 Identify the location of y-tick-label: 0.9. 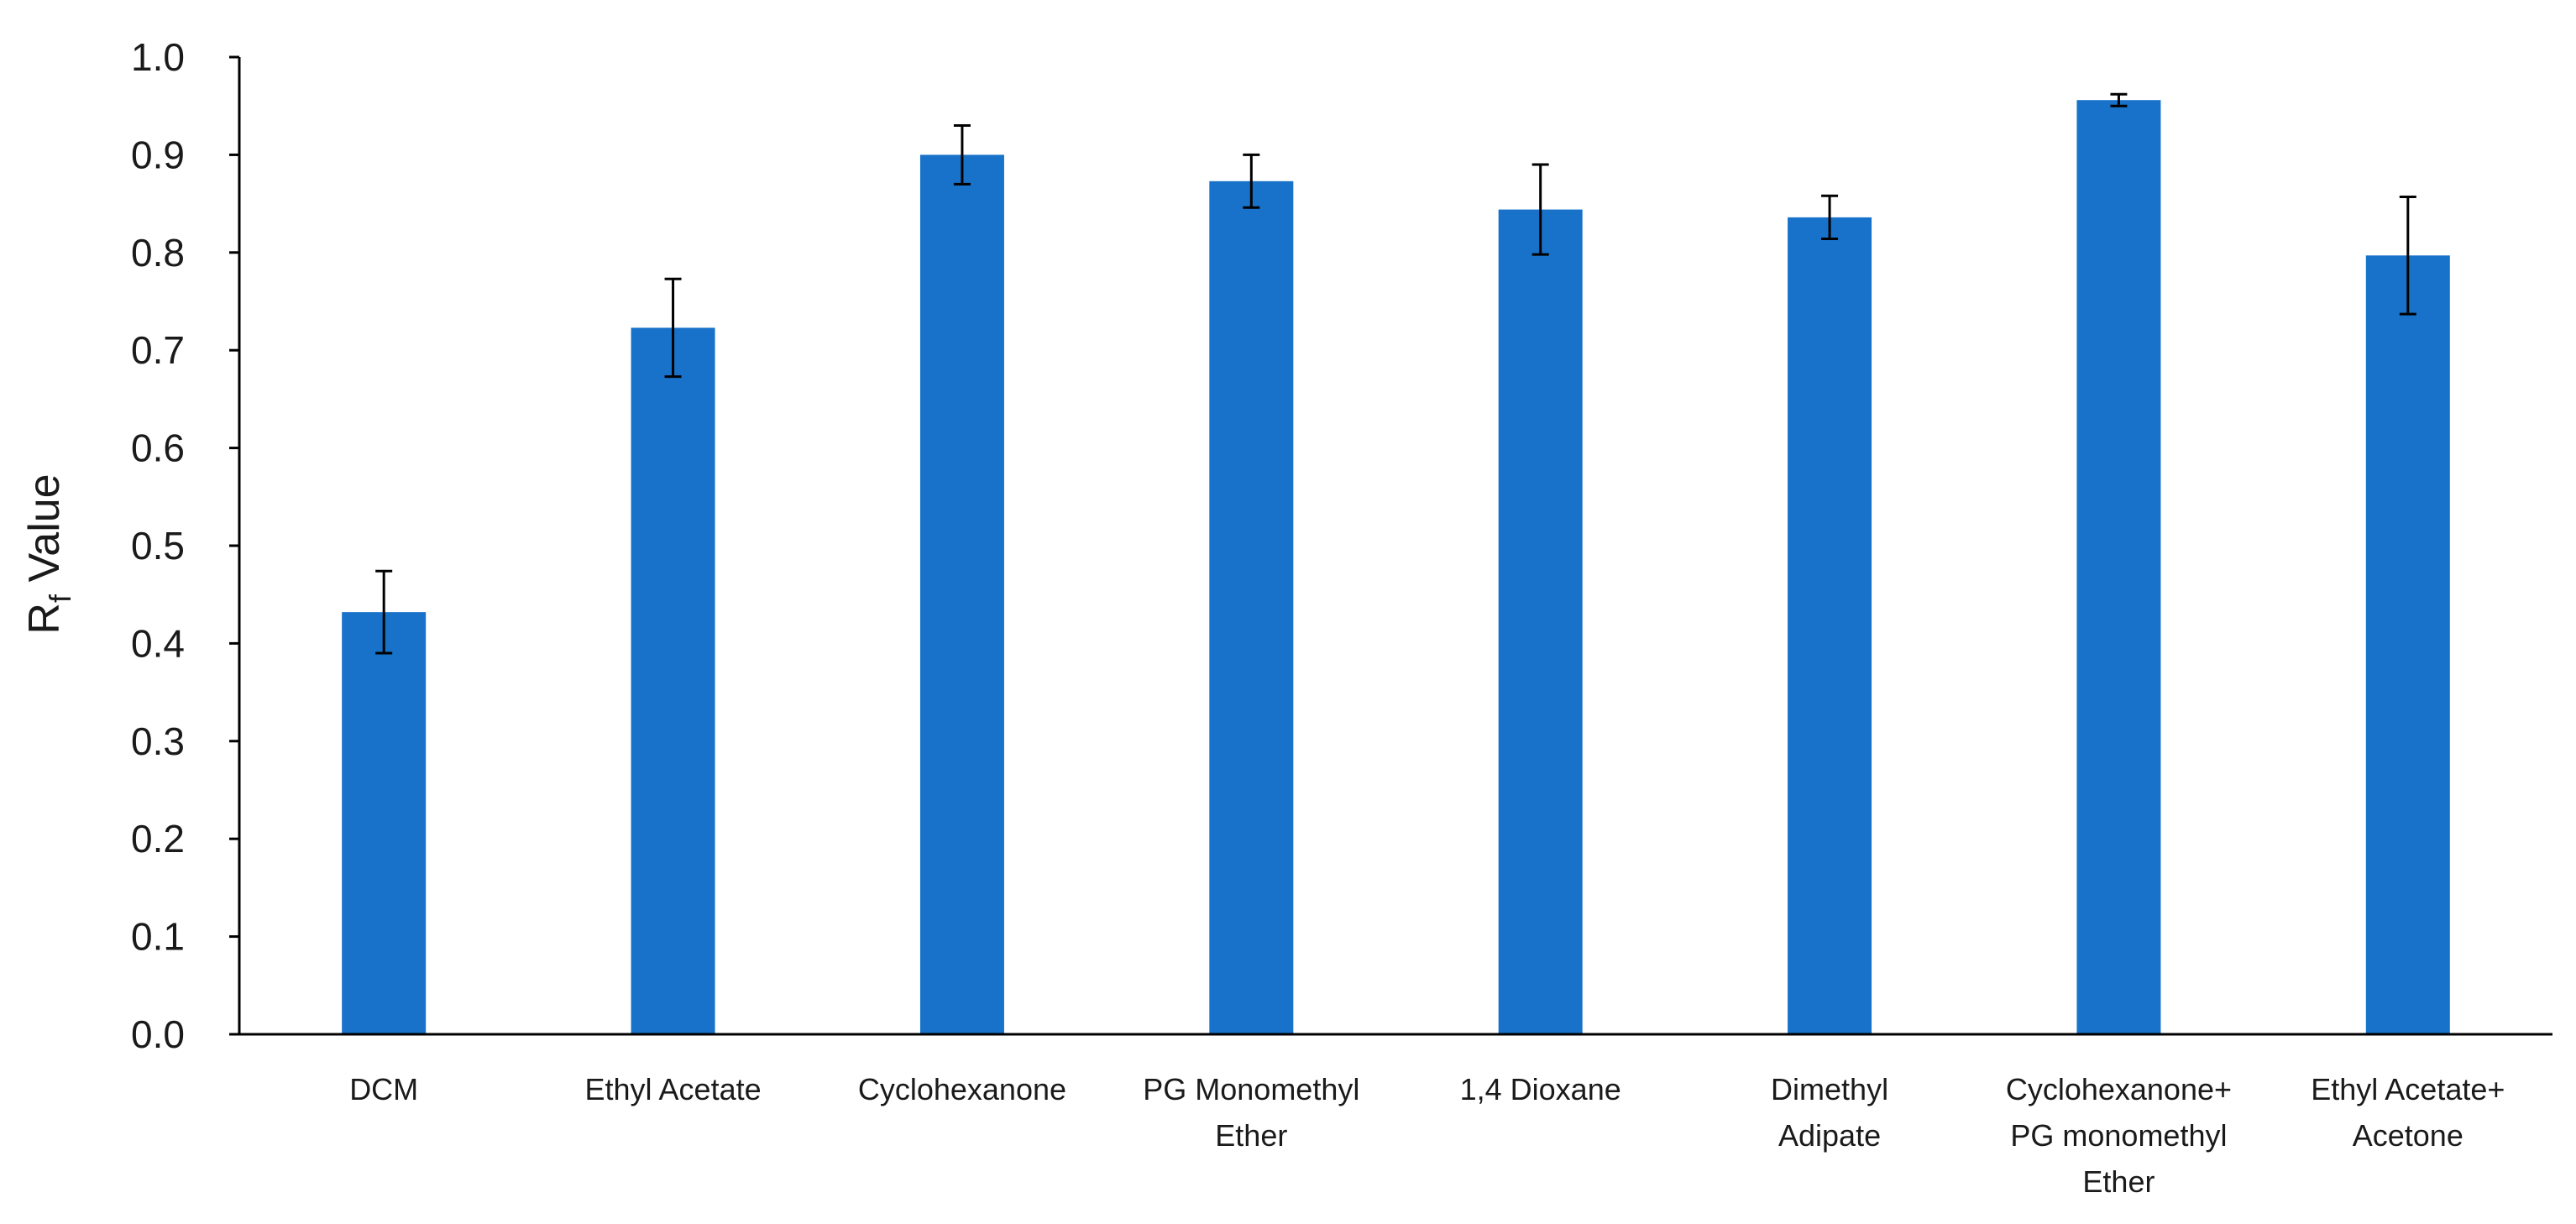
(158, 154).